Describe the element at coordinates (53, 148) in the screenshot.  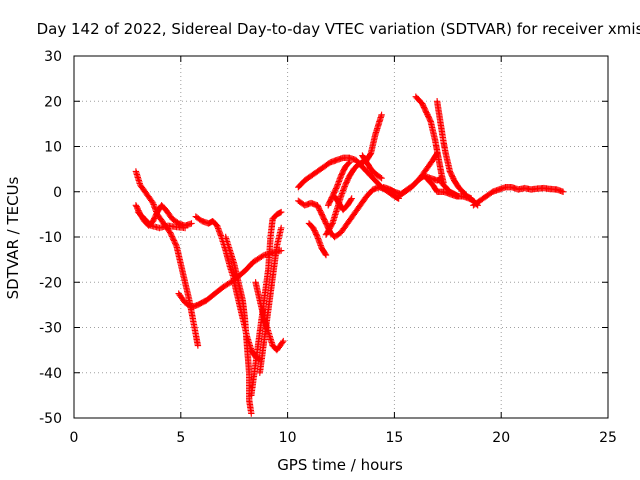
I see `y-tick-label: 10` at that location.